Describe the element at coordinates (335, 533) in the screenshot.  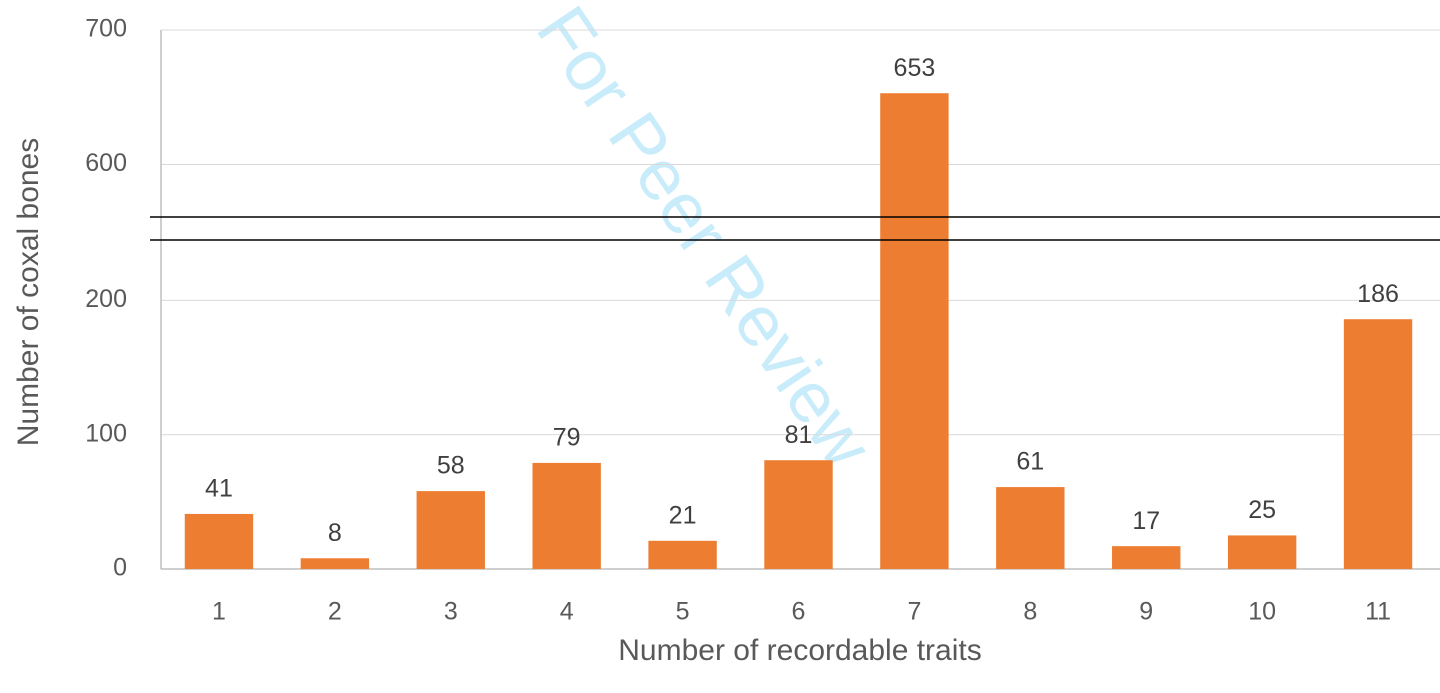
I see `data-label: 8` at that location.